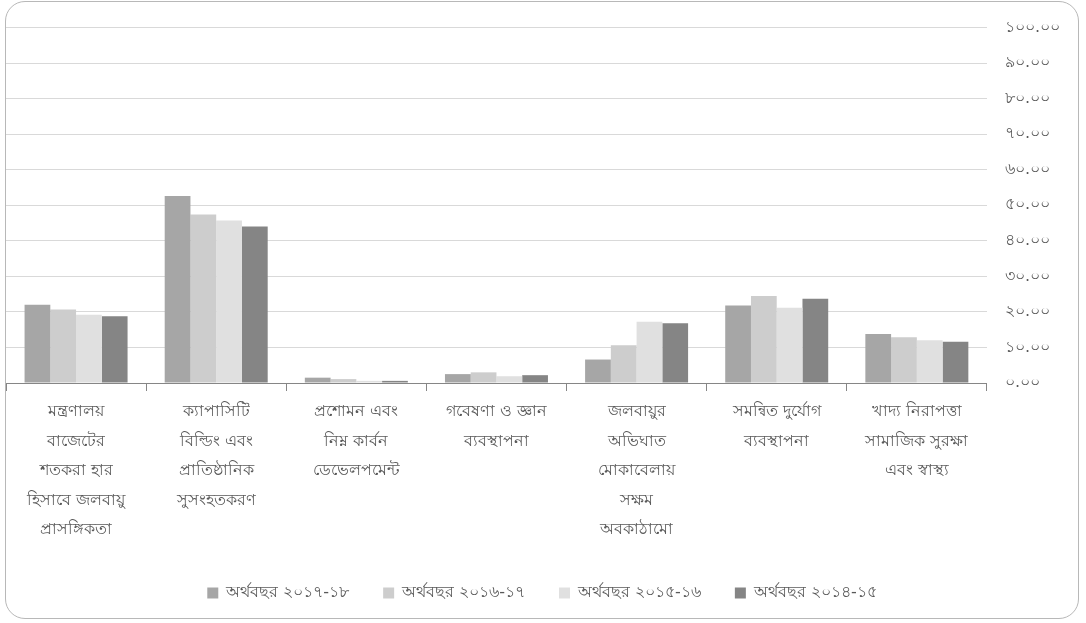 This screenshot has height=623, width=1086. I want to click on y-tick-label: ৭০.০০, so click(1027, 133).